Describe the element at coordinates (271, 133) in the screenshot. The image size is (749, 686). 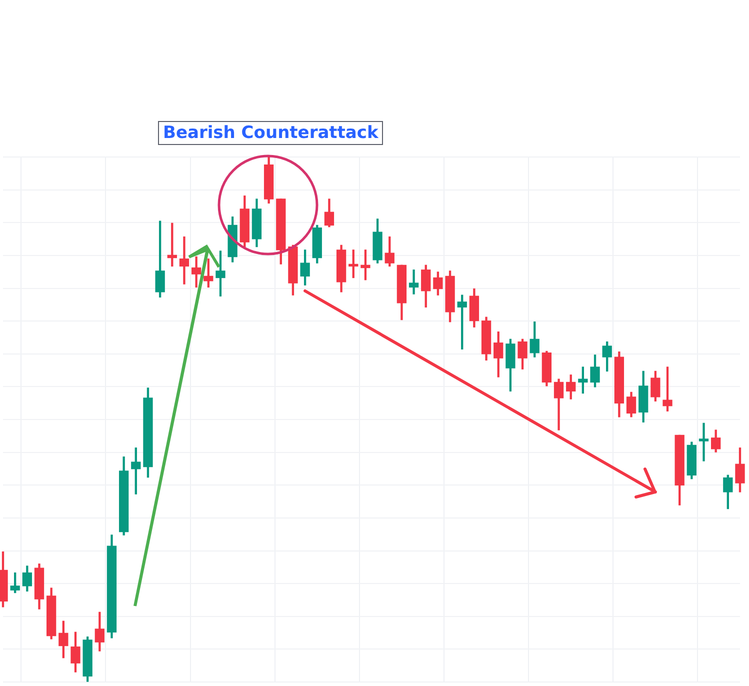
I see `text: Bearish Counterattack` at that location.